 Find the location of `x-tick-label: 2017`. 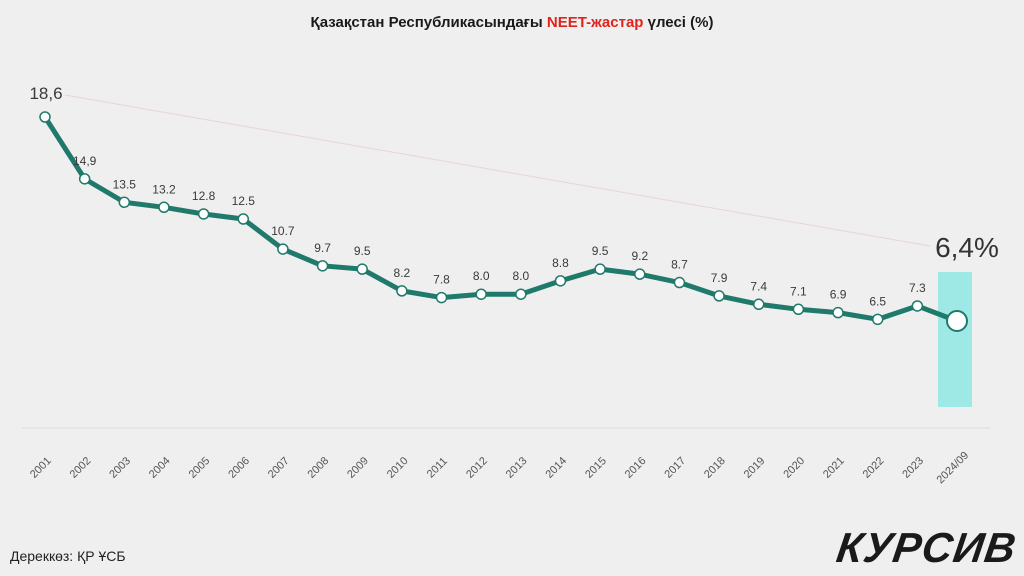

x-tick-label: 2017 is located at coordinates (675, 468).